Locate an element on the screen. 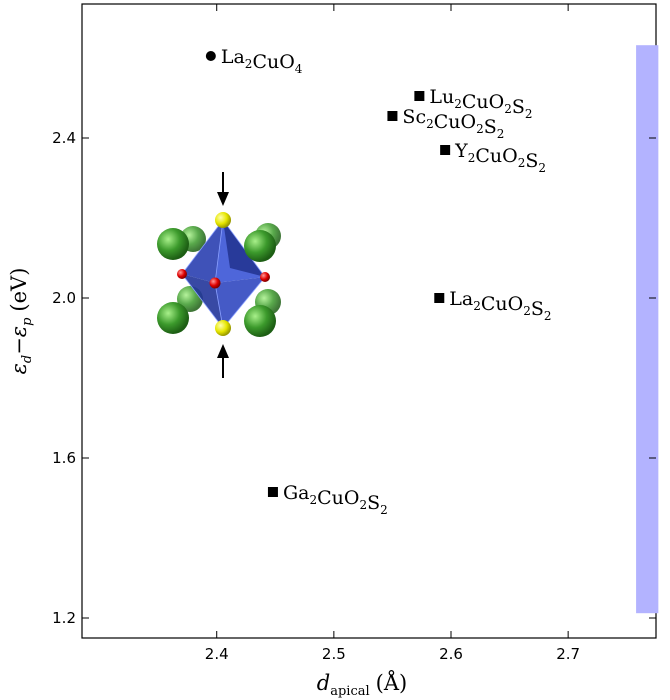 The width and height of the screenshot is (670, 700). point-label: La2CuO2S2 is located at coordinates (500, 305).